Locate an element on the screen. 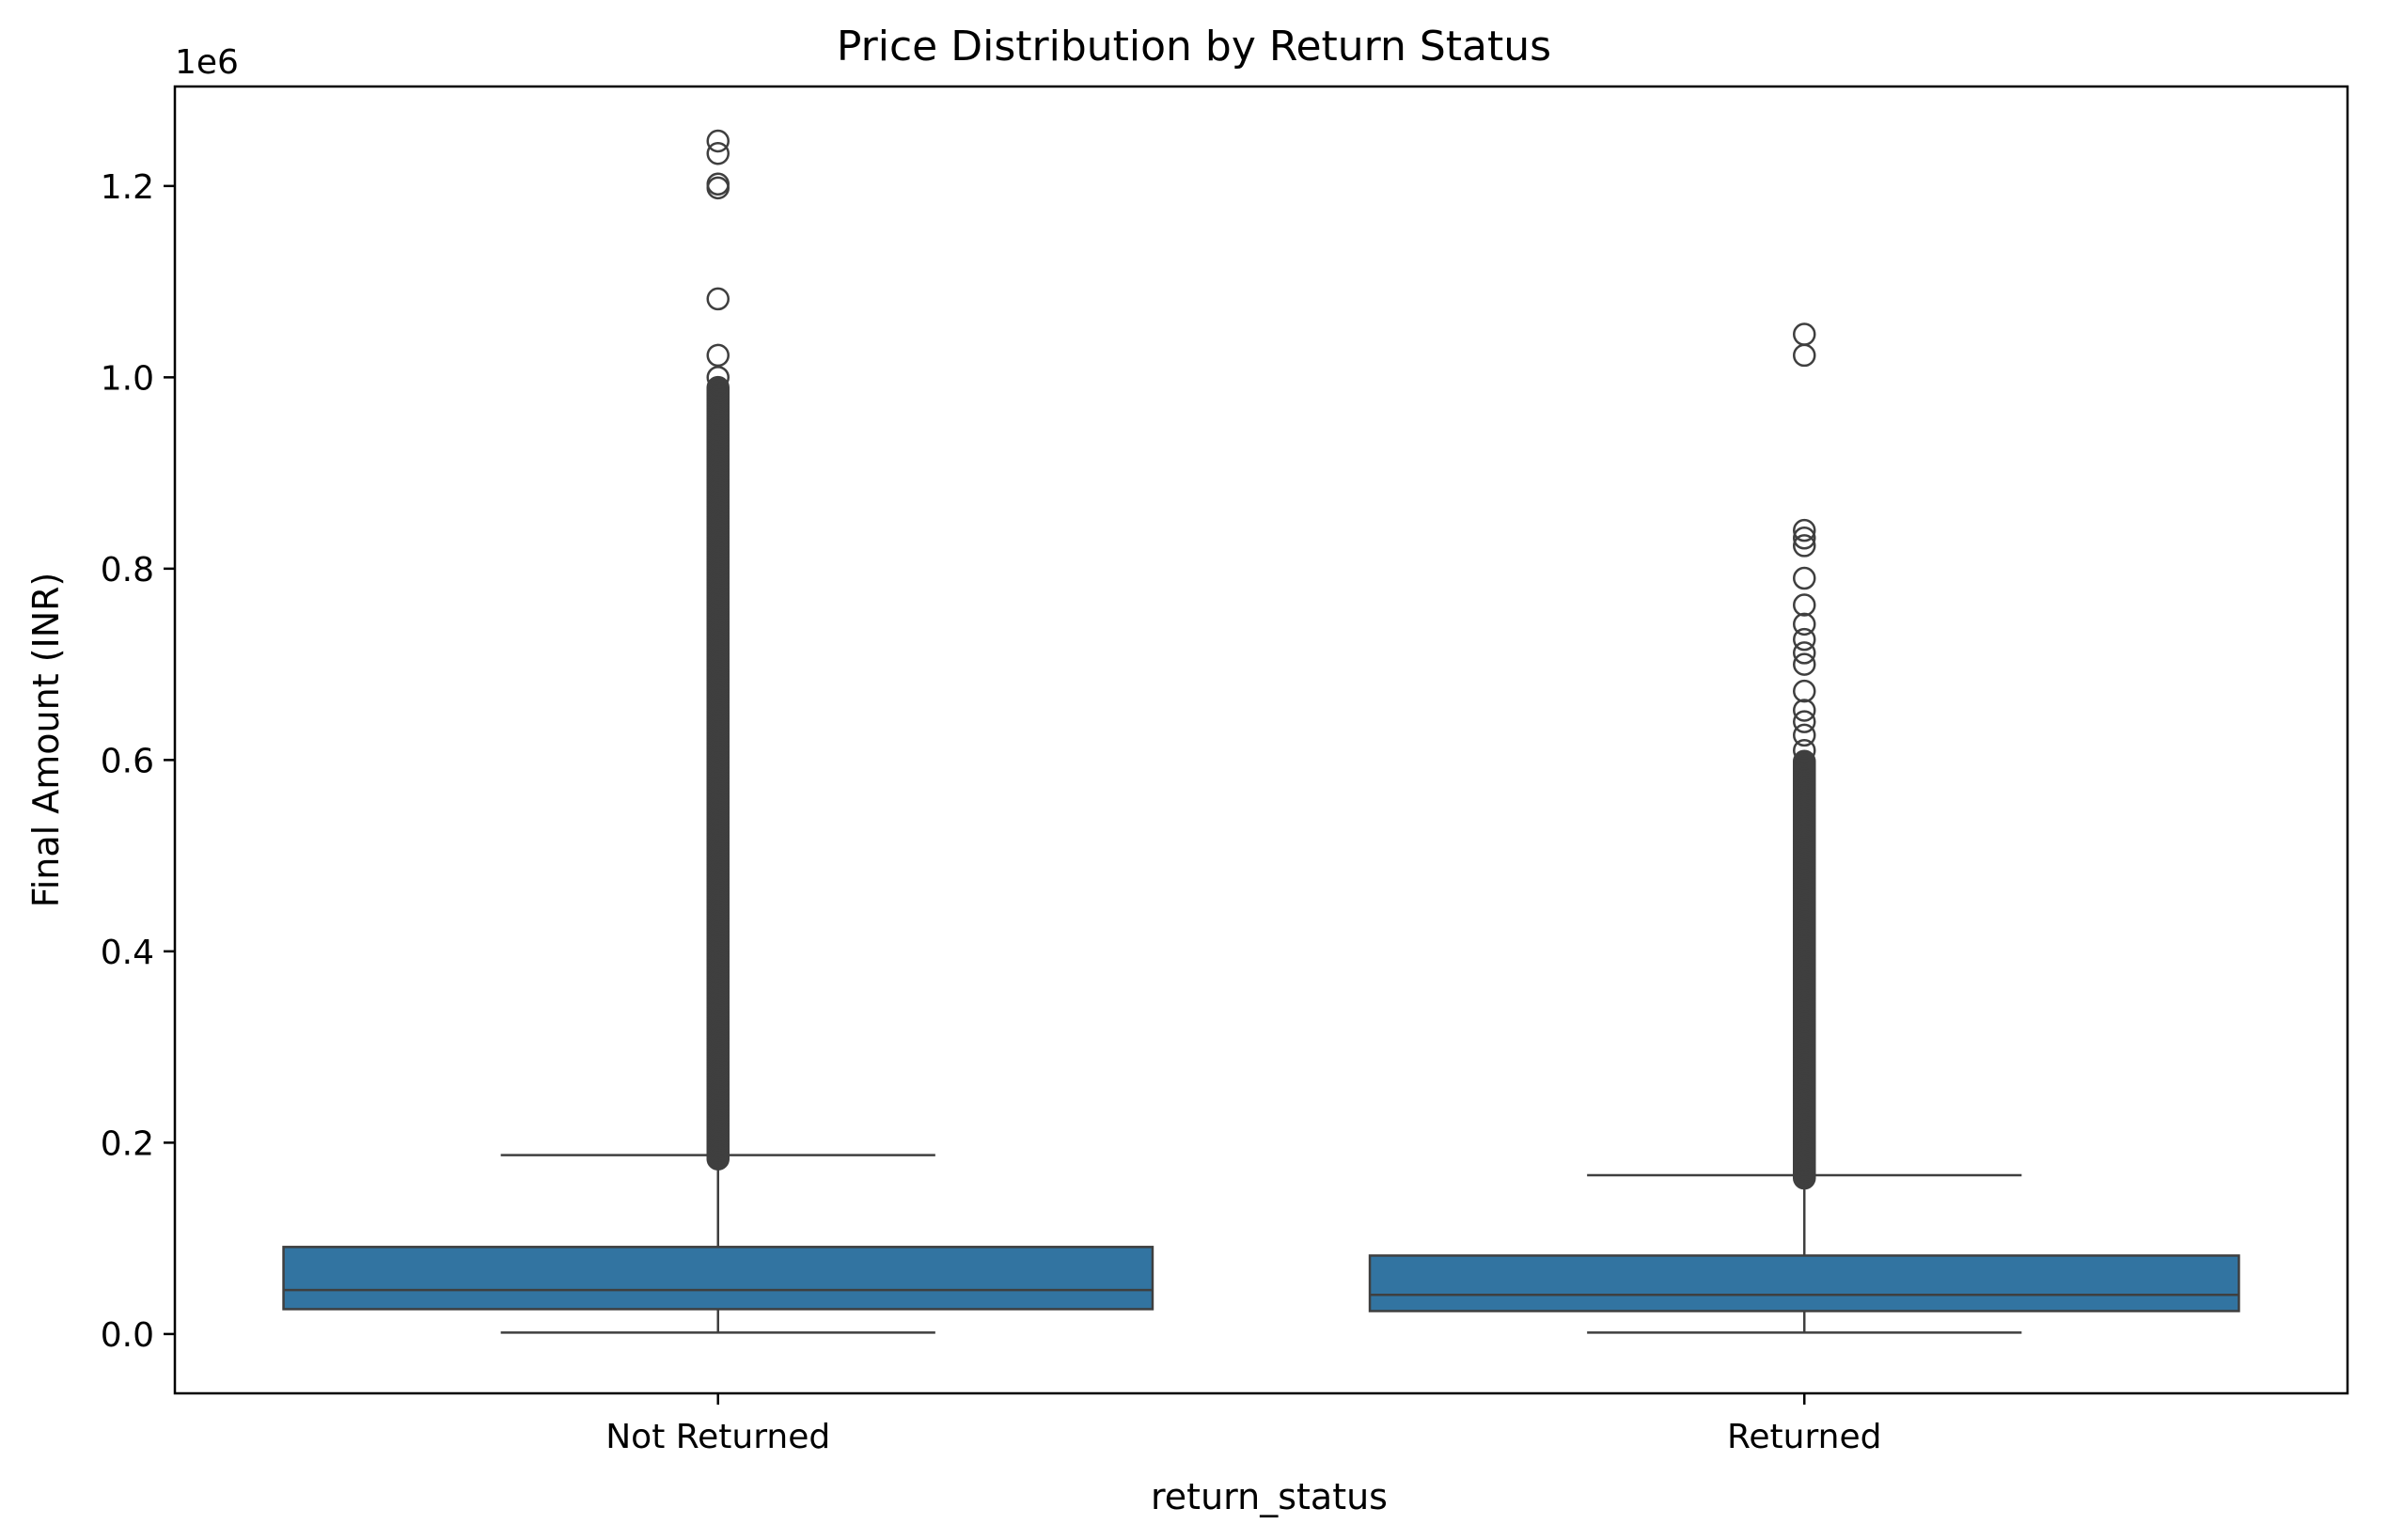  y-axis: 0.0 0.2 0.4 0.6 0.8 1.0 1.2 is located at coordinates (138, 761).